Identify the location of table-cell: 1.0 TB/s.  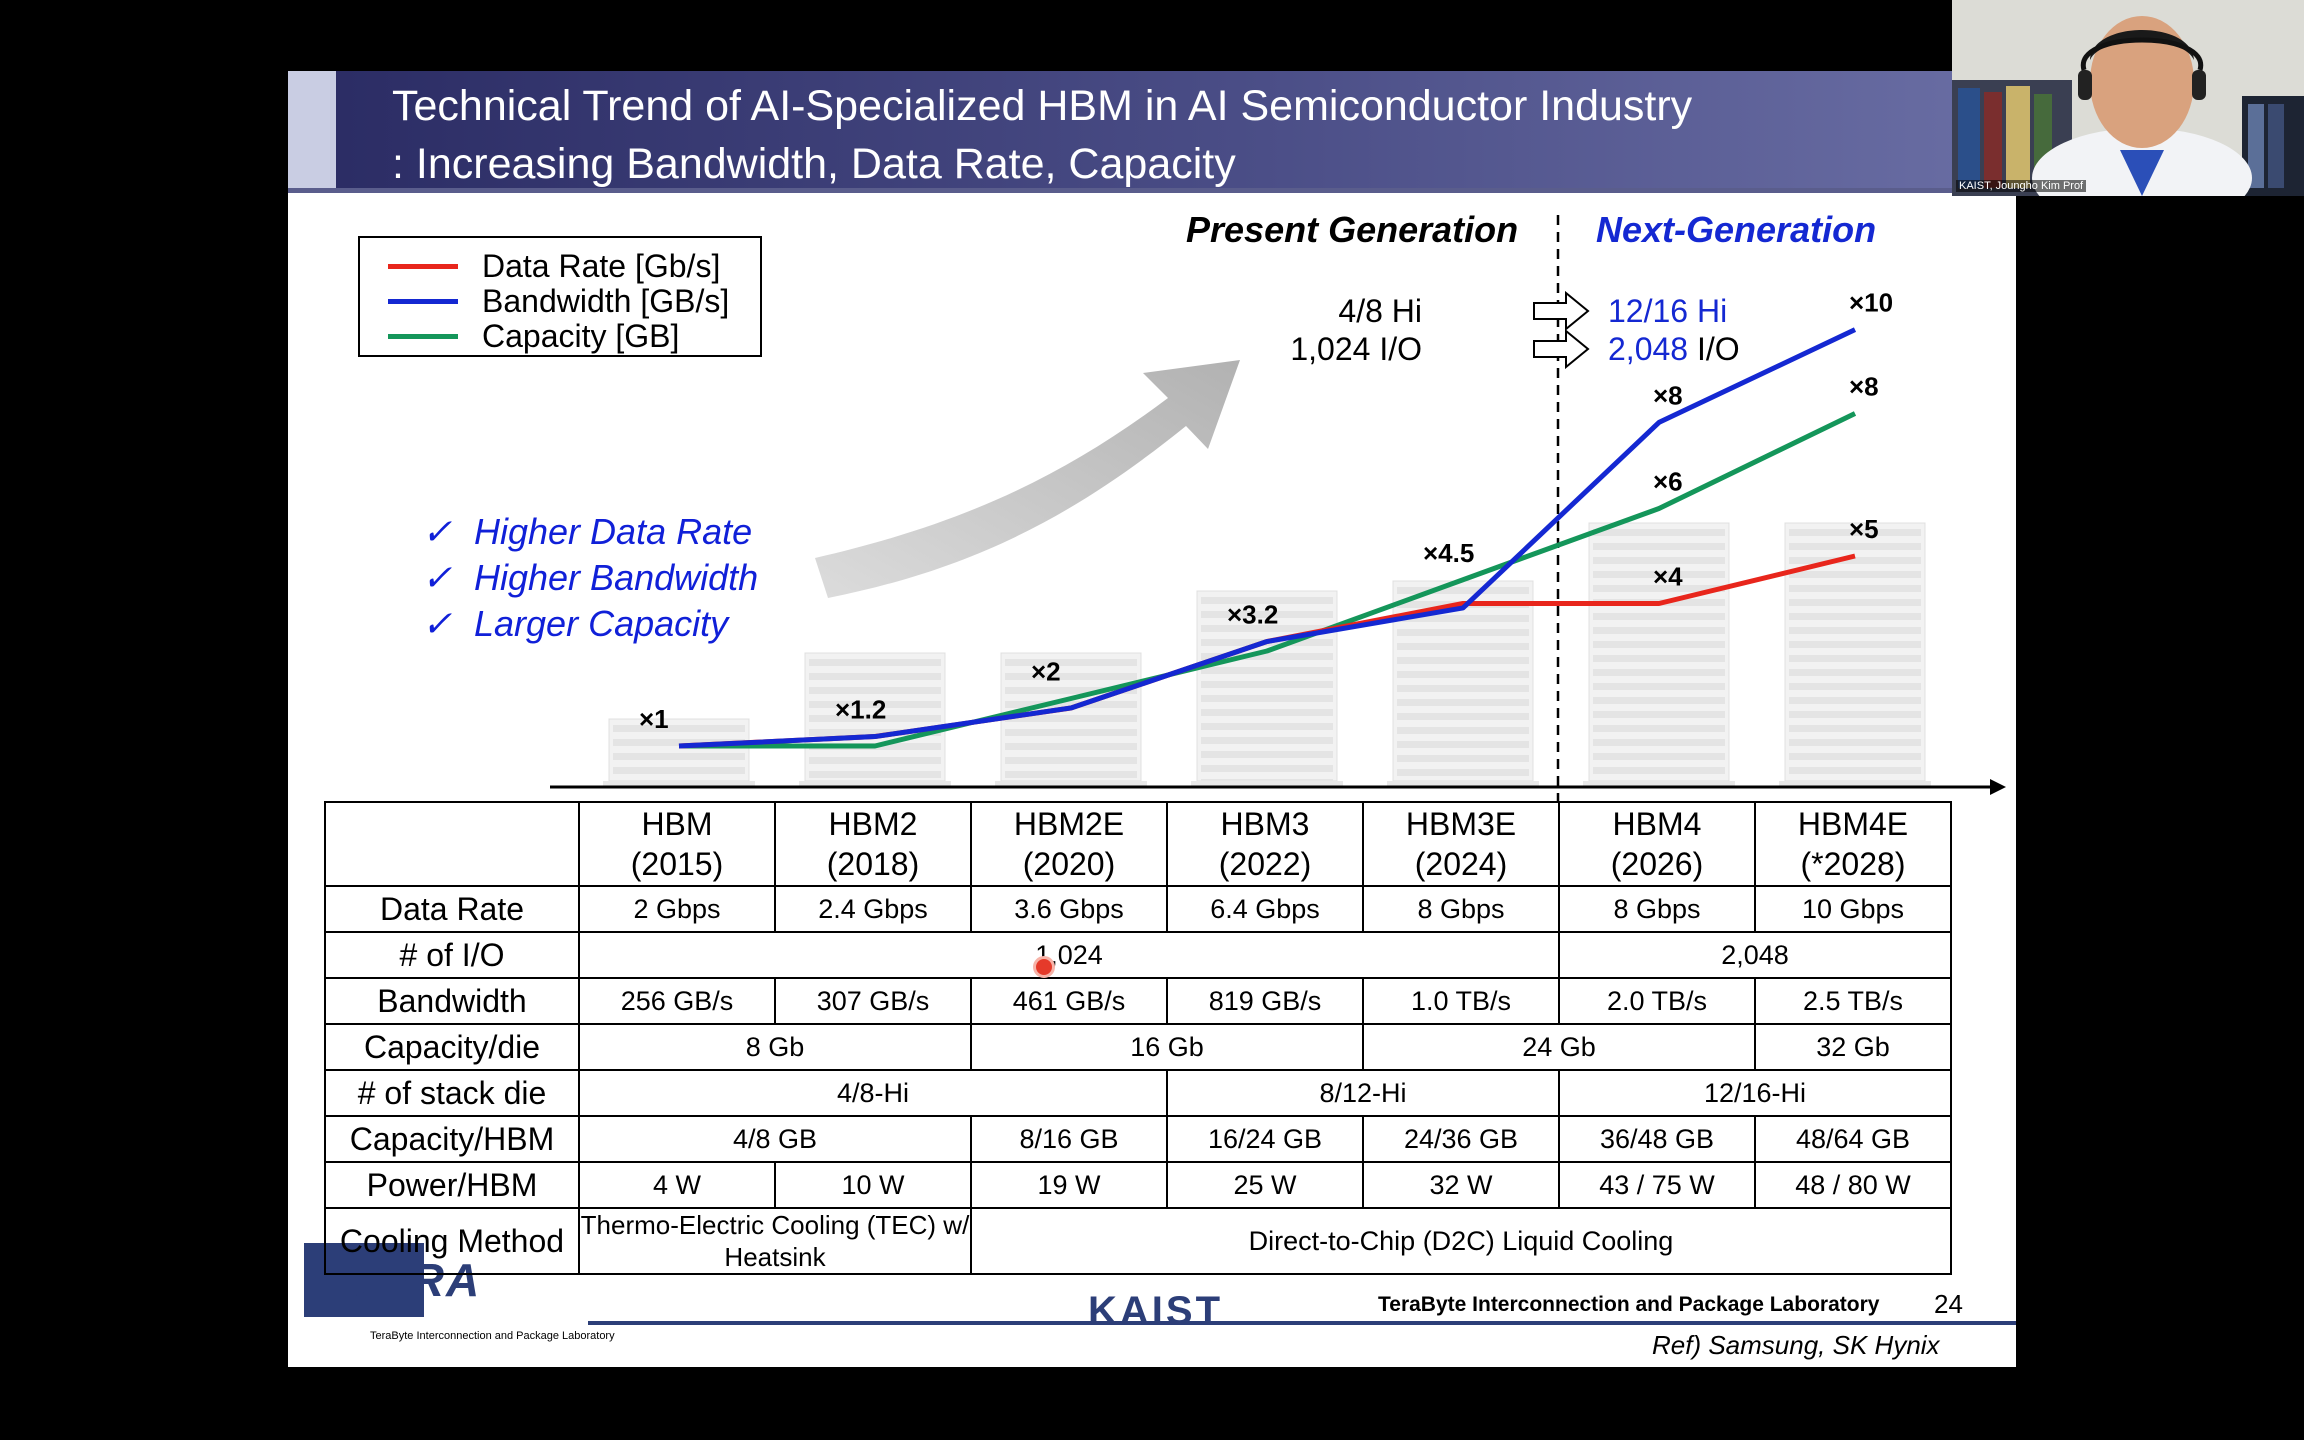
(1461, 1001).